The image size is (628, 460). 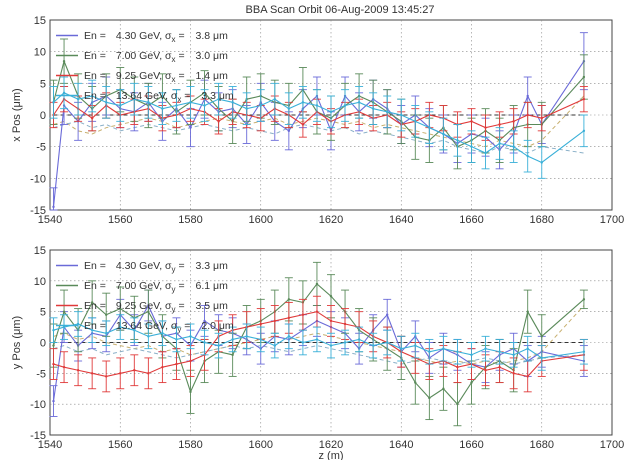 What do you see at coordinates (137, 286) in the screenshot?
I see `legend-entry-part: 7.00 GeV,` at bounding box center [137, 286].